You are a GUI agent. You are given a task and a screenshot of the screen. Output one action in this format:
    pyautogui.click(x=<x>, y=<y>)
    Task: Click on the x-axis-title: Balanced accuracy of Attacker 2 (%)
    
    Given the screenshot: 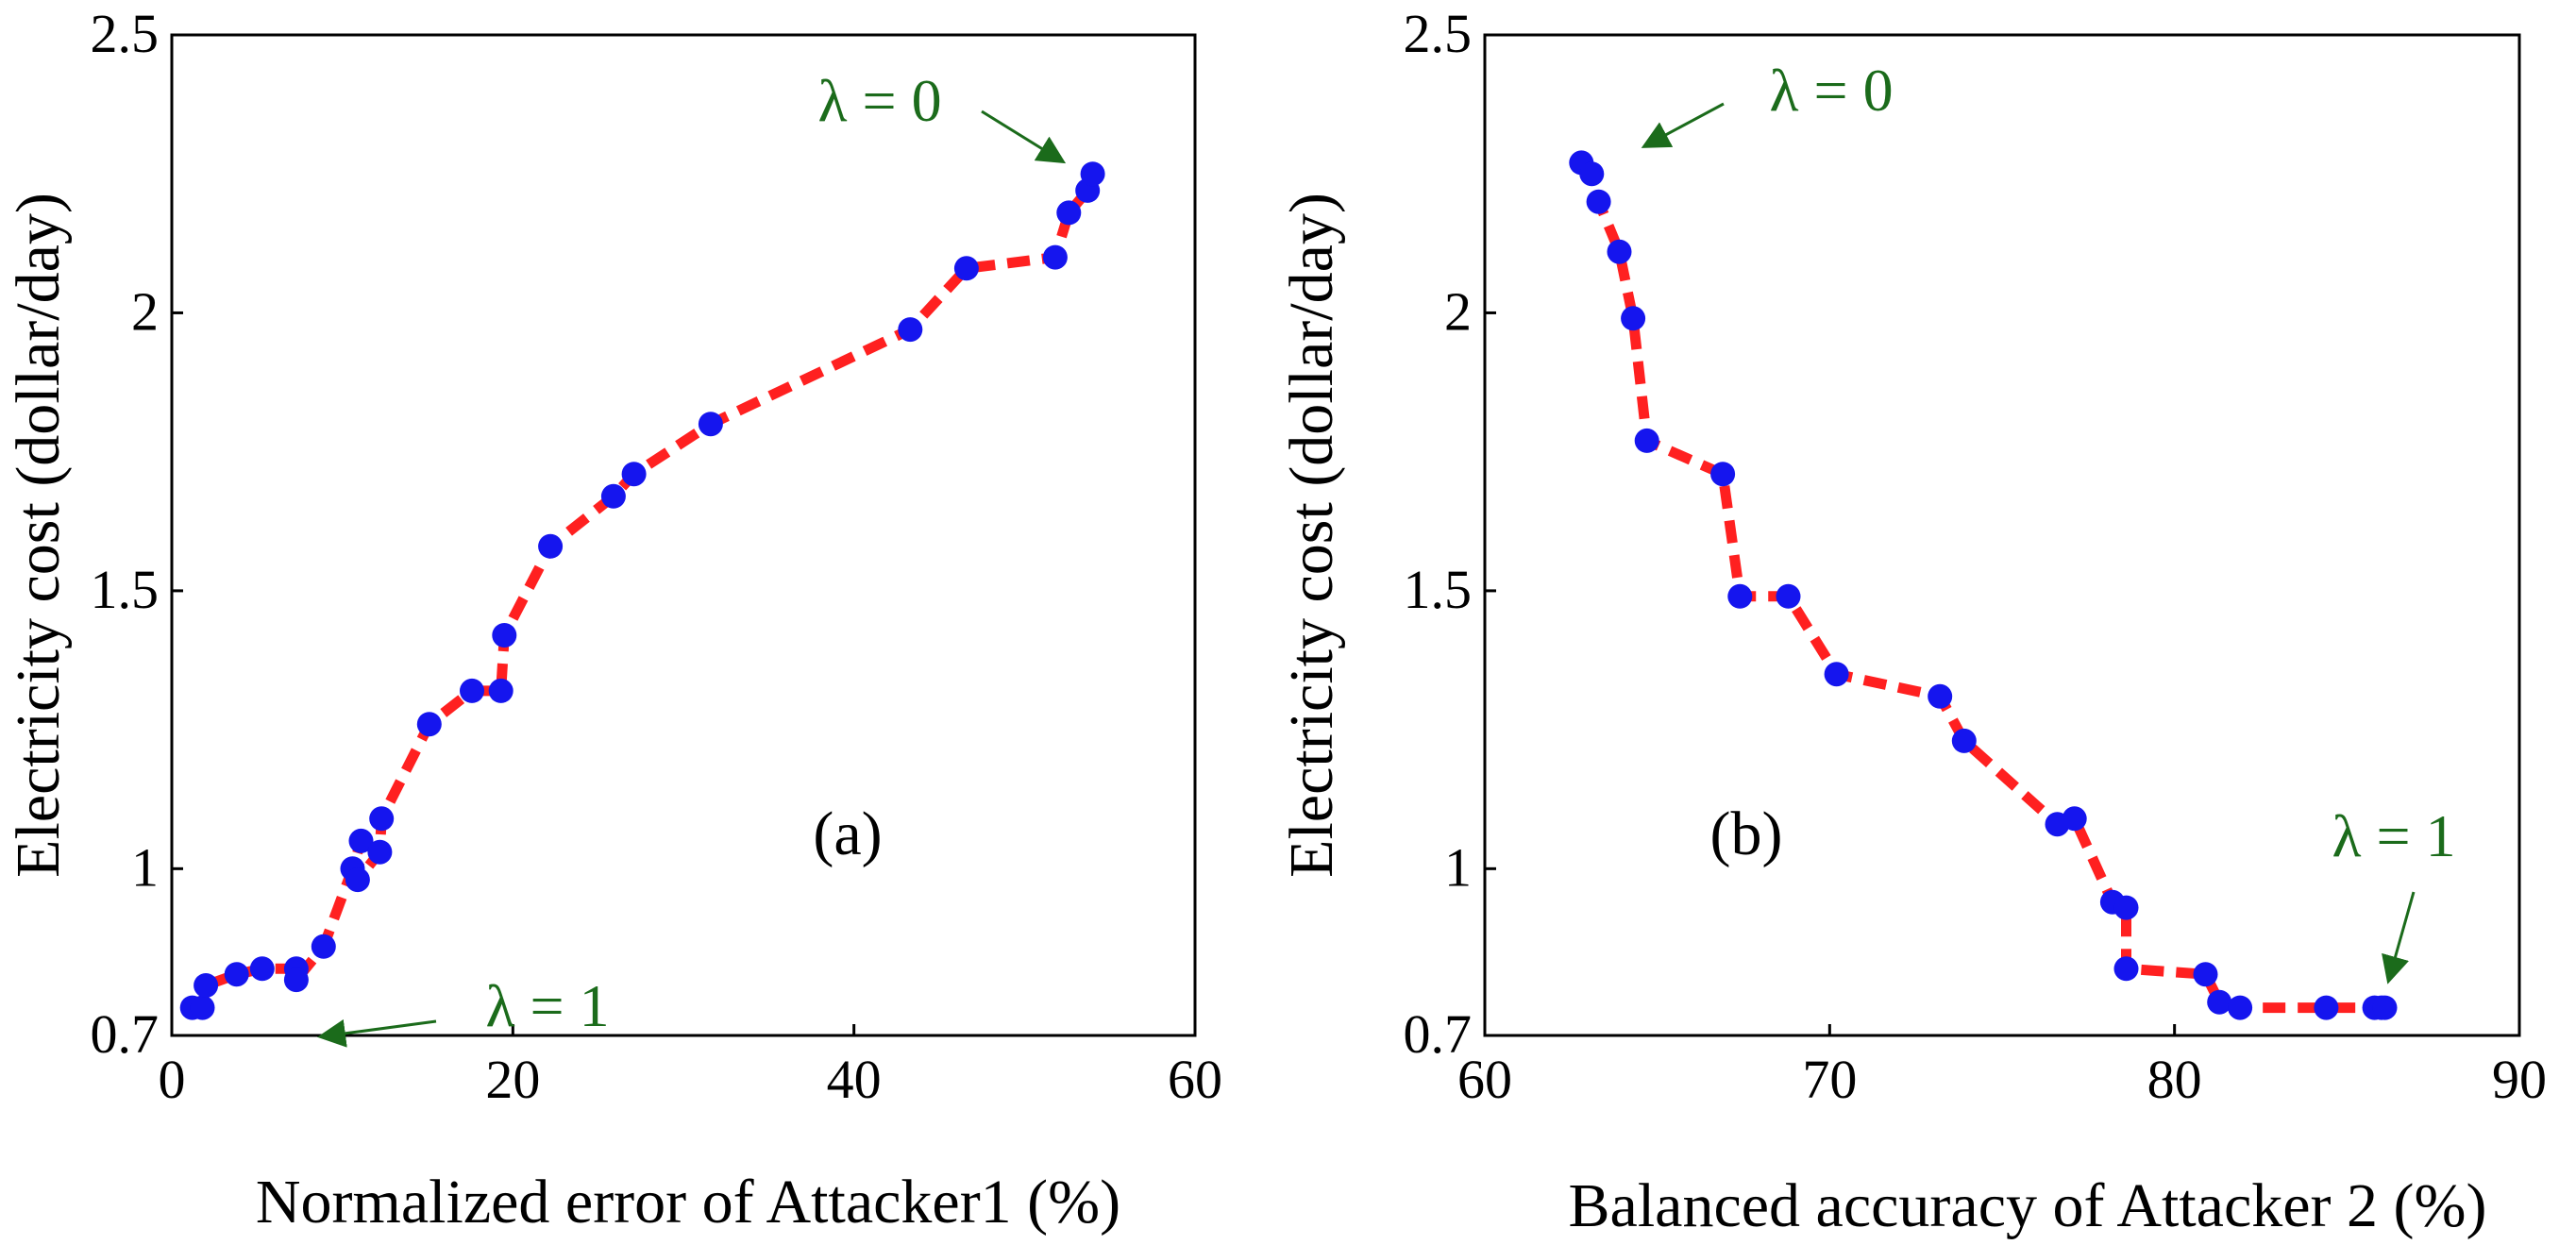 What is the action you would take?
    pyautogui.click(x=2028, y=1205)
    